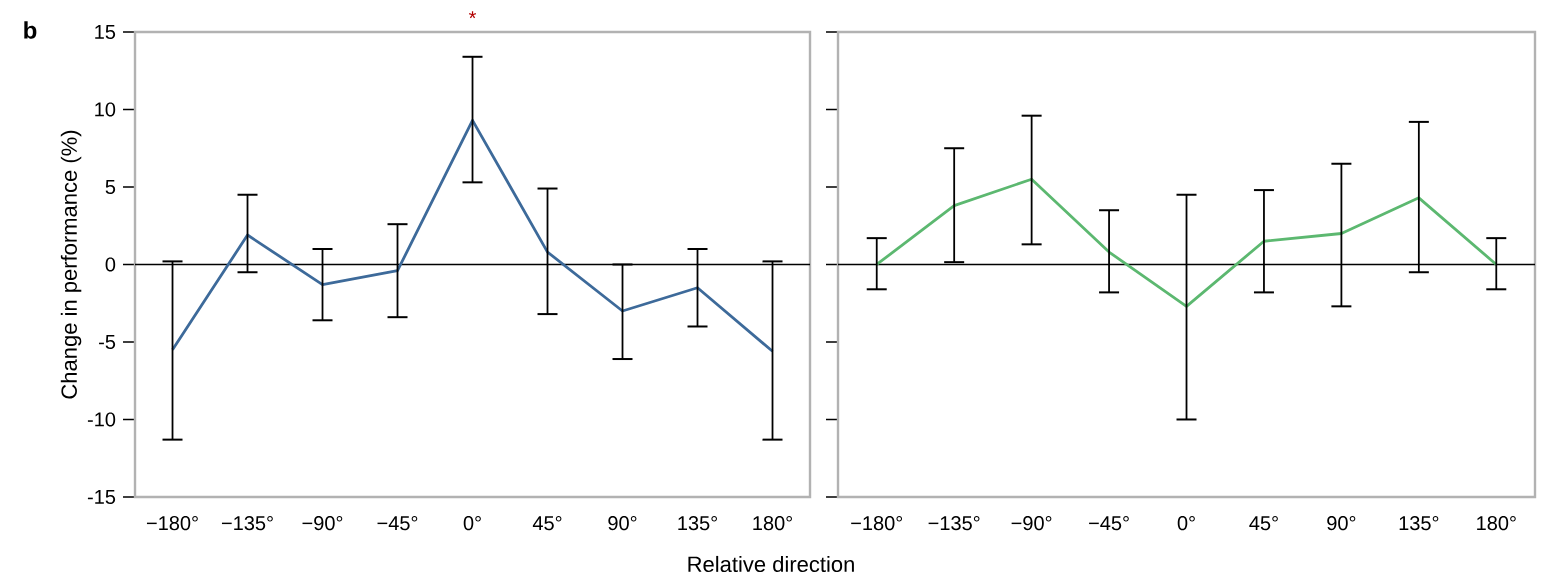 The width and height of the screenshot is (1542, 582). What do you see at coordinates (105, 32) in the screenshot?
I see `y-tick-label: 15` at bounding box center [105, 32].